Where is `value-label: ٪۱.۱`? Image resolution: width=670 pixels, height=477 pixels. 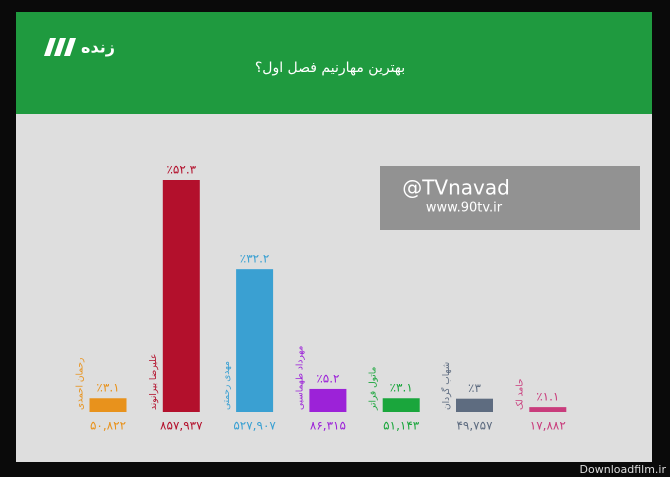
value-label: ٪۱.۱ is located at coordinates (547, 397).